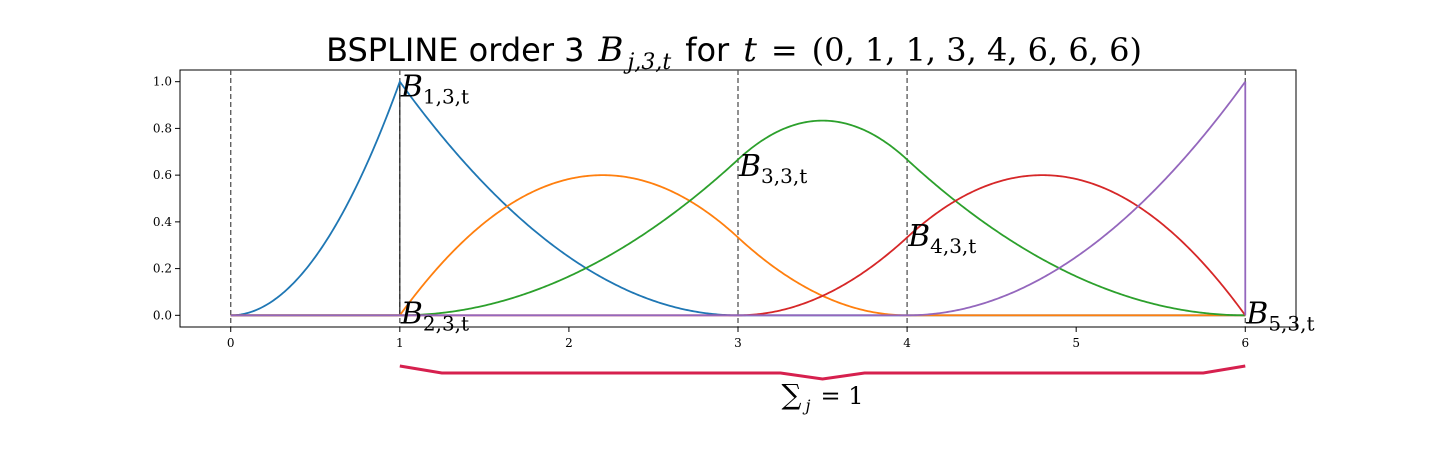  Describe the element at coordinates (1076, 343) in the screenshot. I see `x-tick-label: 5` at that location.